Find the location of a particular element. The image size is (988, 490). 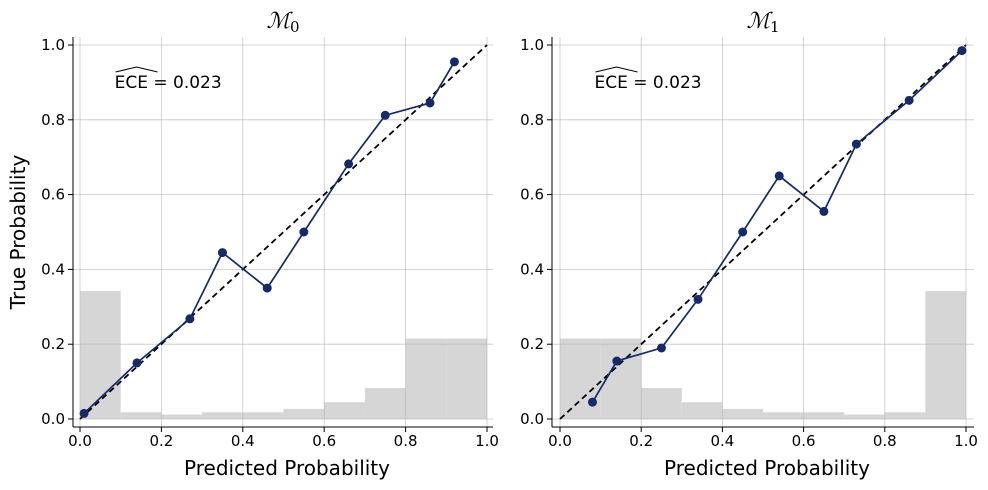

panel-title: ℳ0 is located at coordinates (282, 22).